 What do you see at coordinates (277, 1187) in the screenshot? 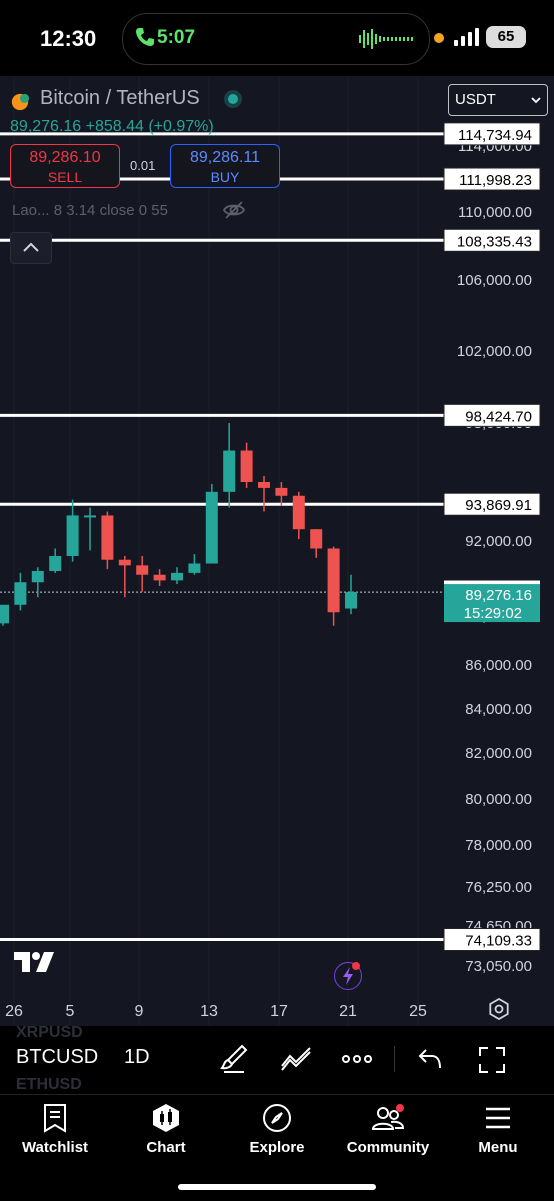
I see `home-indicator` at bounding box center [277, 1187].